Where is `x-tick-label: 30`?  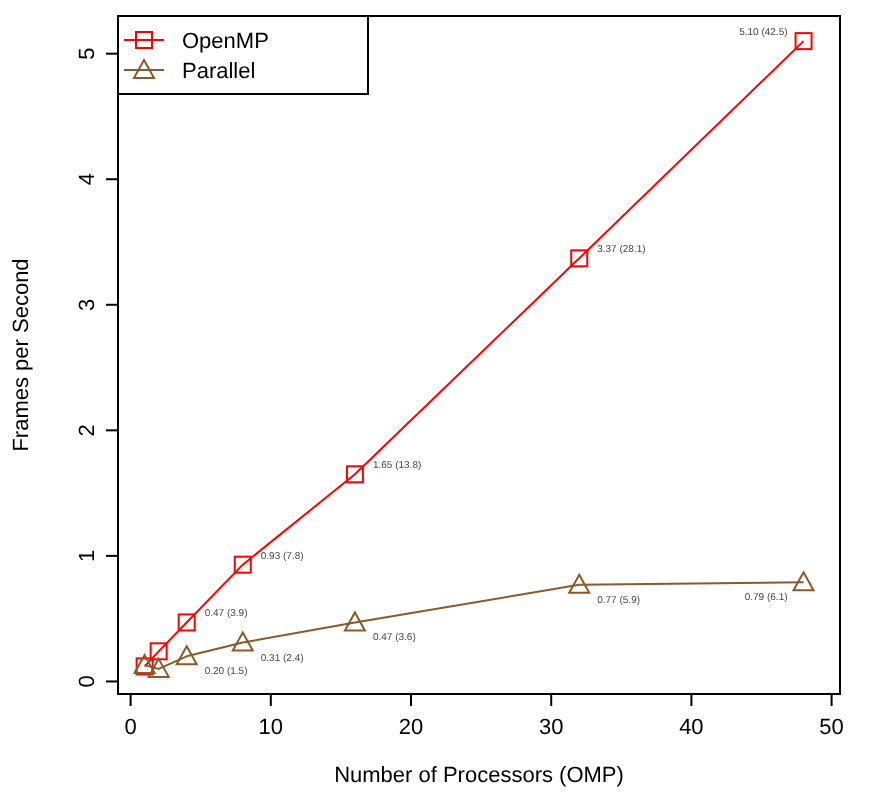
x-tick-label: 30 is located at coordinates (551, 728).